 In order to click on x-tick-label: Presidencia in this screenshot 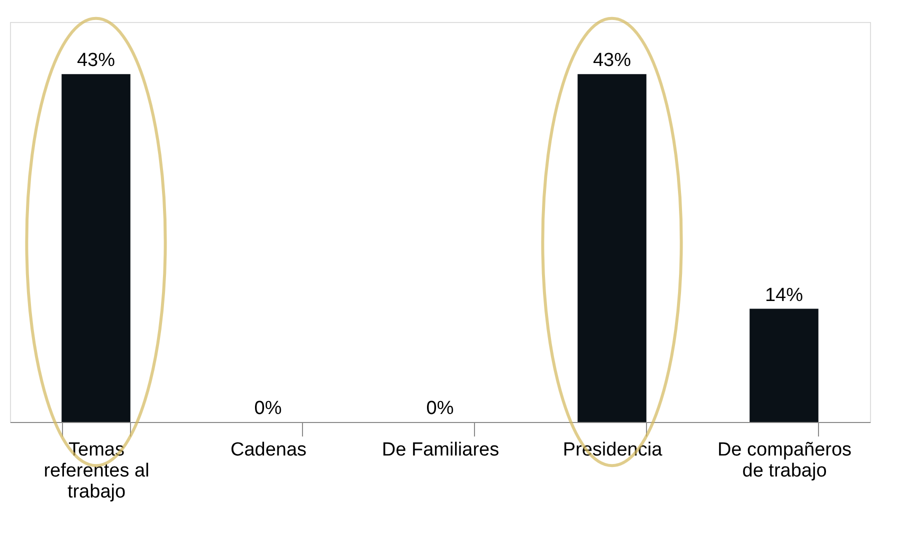, I will do `click(612, 450)`.